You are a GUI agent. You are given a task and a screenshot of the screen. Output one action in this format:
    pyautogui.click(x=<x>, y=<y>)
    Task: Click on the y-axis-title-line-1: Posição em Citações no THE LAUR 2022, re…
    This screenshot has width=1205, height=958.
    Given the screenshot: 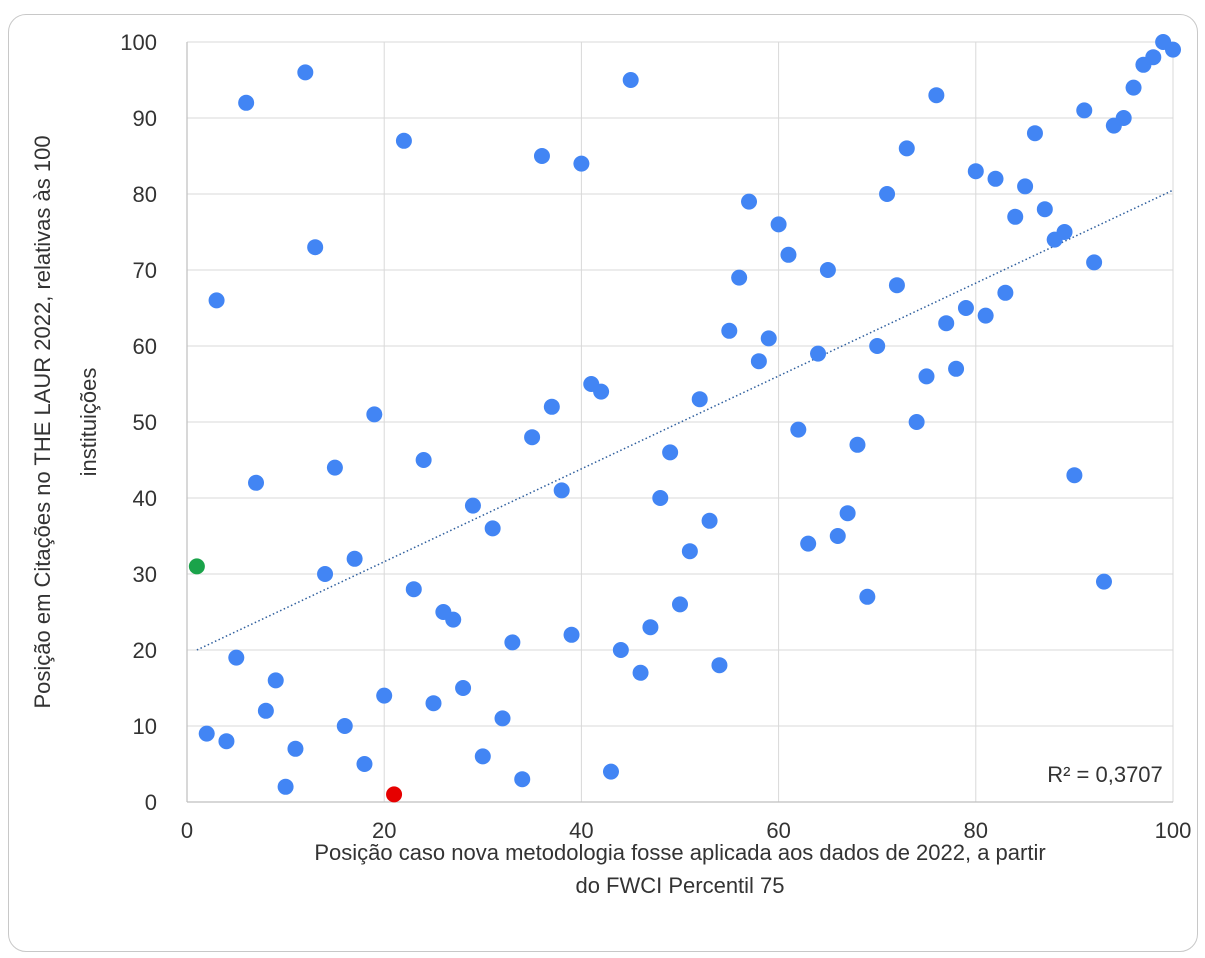 What is the action you would take?
    pyautogui.click(x=42, y=421)
    